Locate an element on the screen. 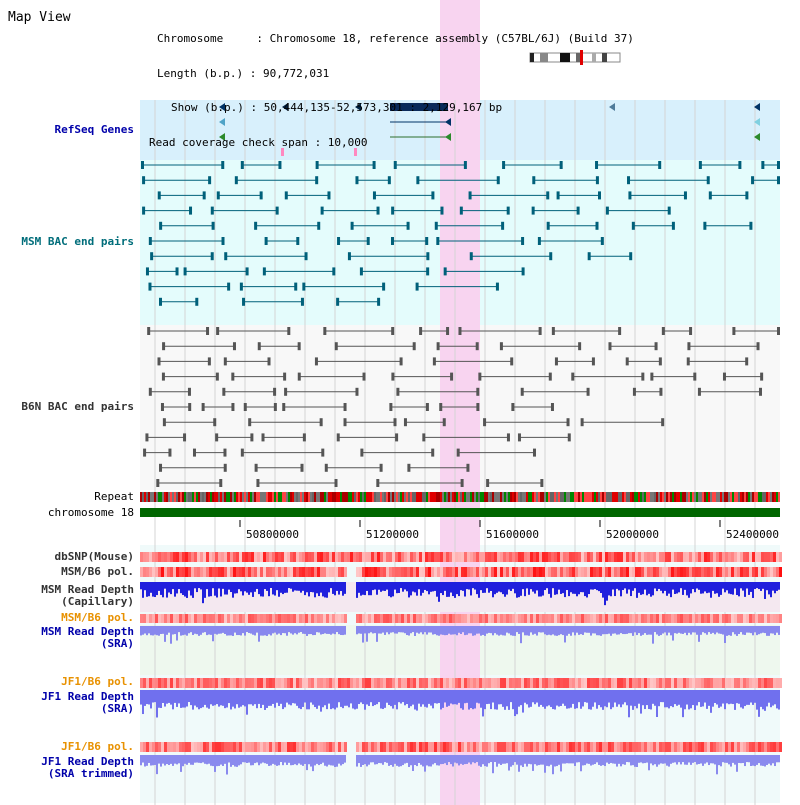  track-label-jf1-depth-trimmed: JF1 Read Depth (SRA trimmed) is located at coordinates (87, 768).